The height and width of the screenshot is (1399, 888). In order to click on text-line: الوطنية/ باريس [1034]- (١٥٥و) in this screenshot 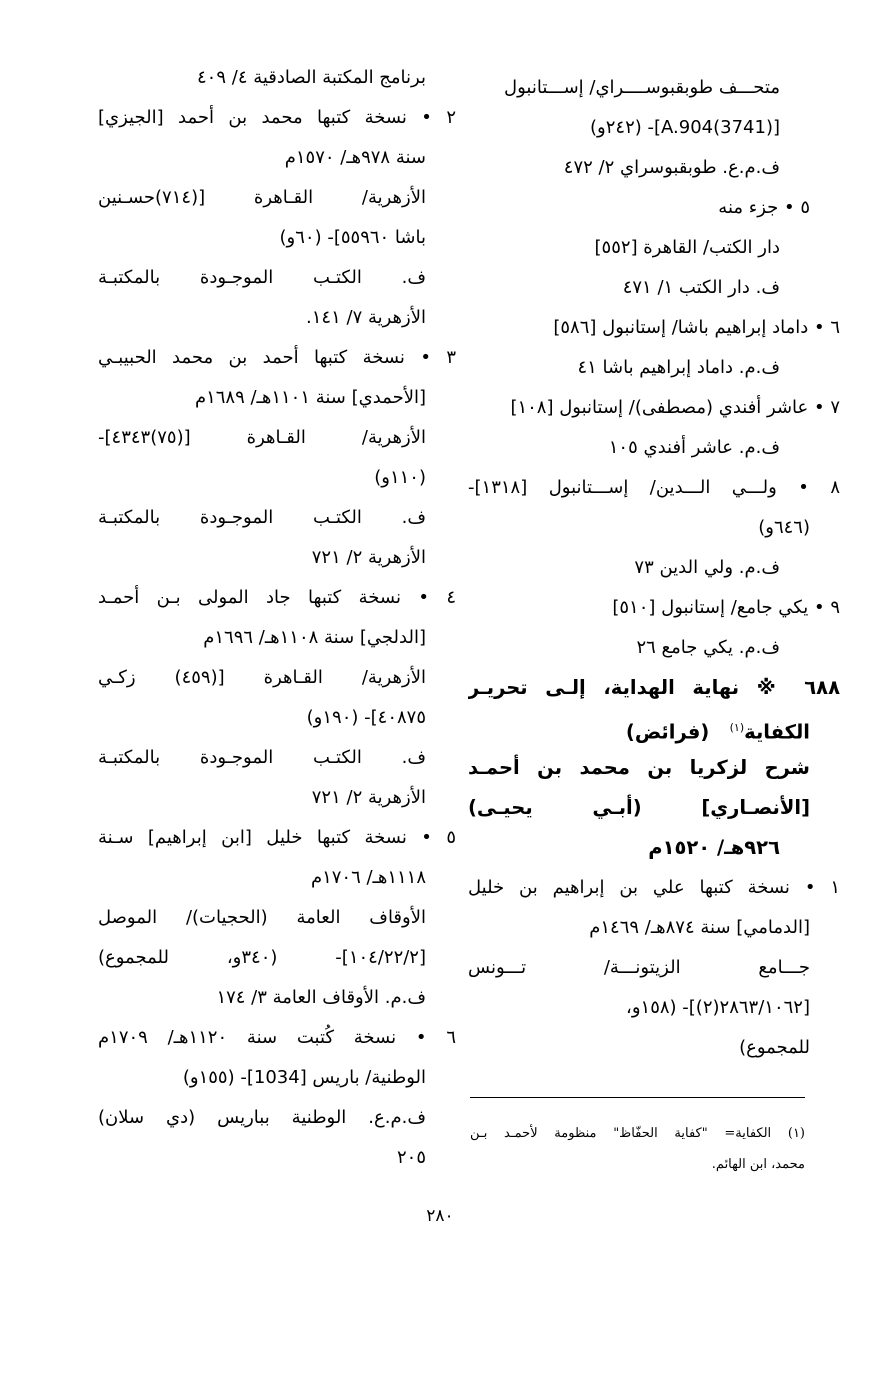, I will do `click(277, 1078)`.